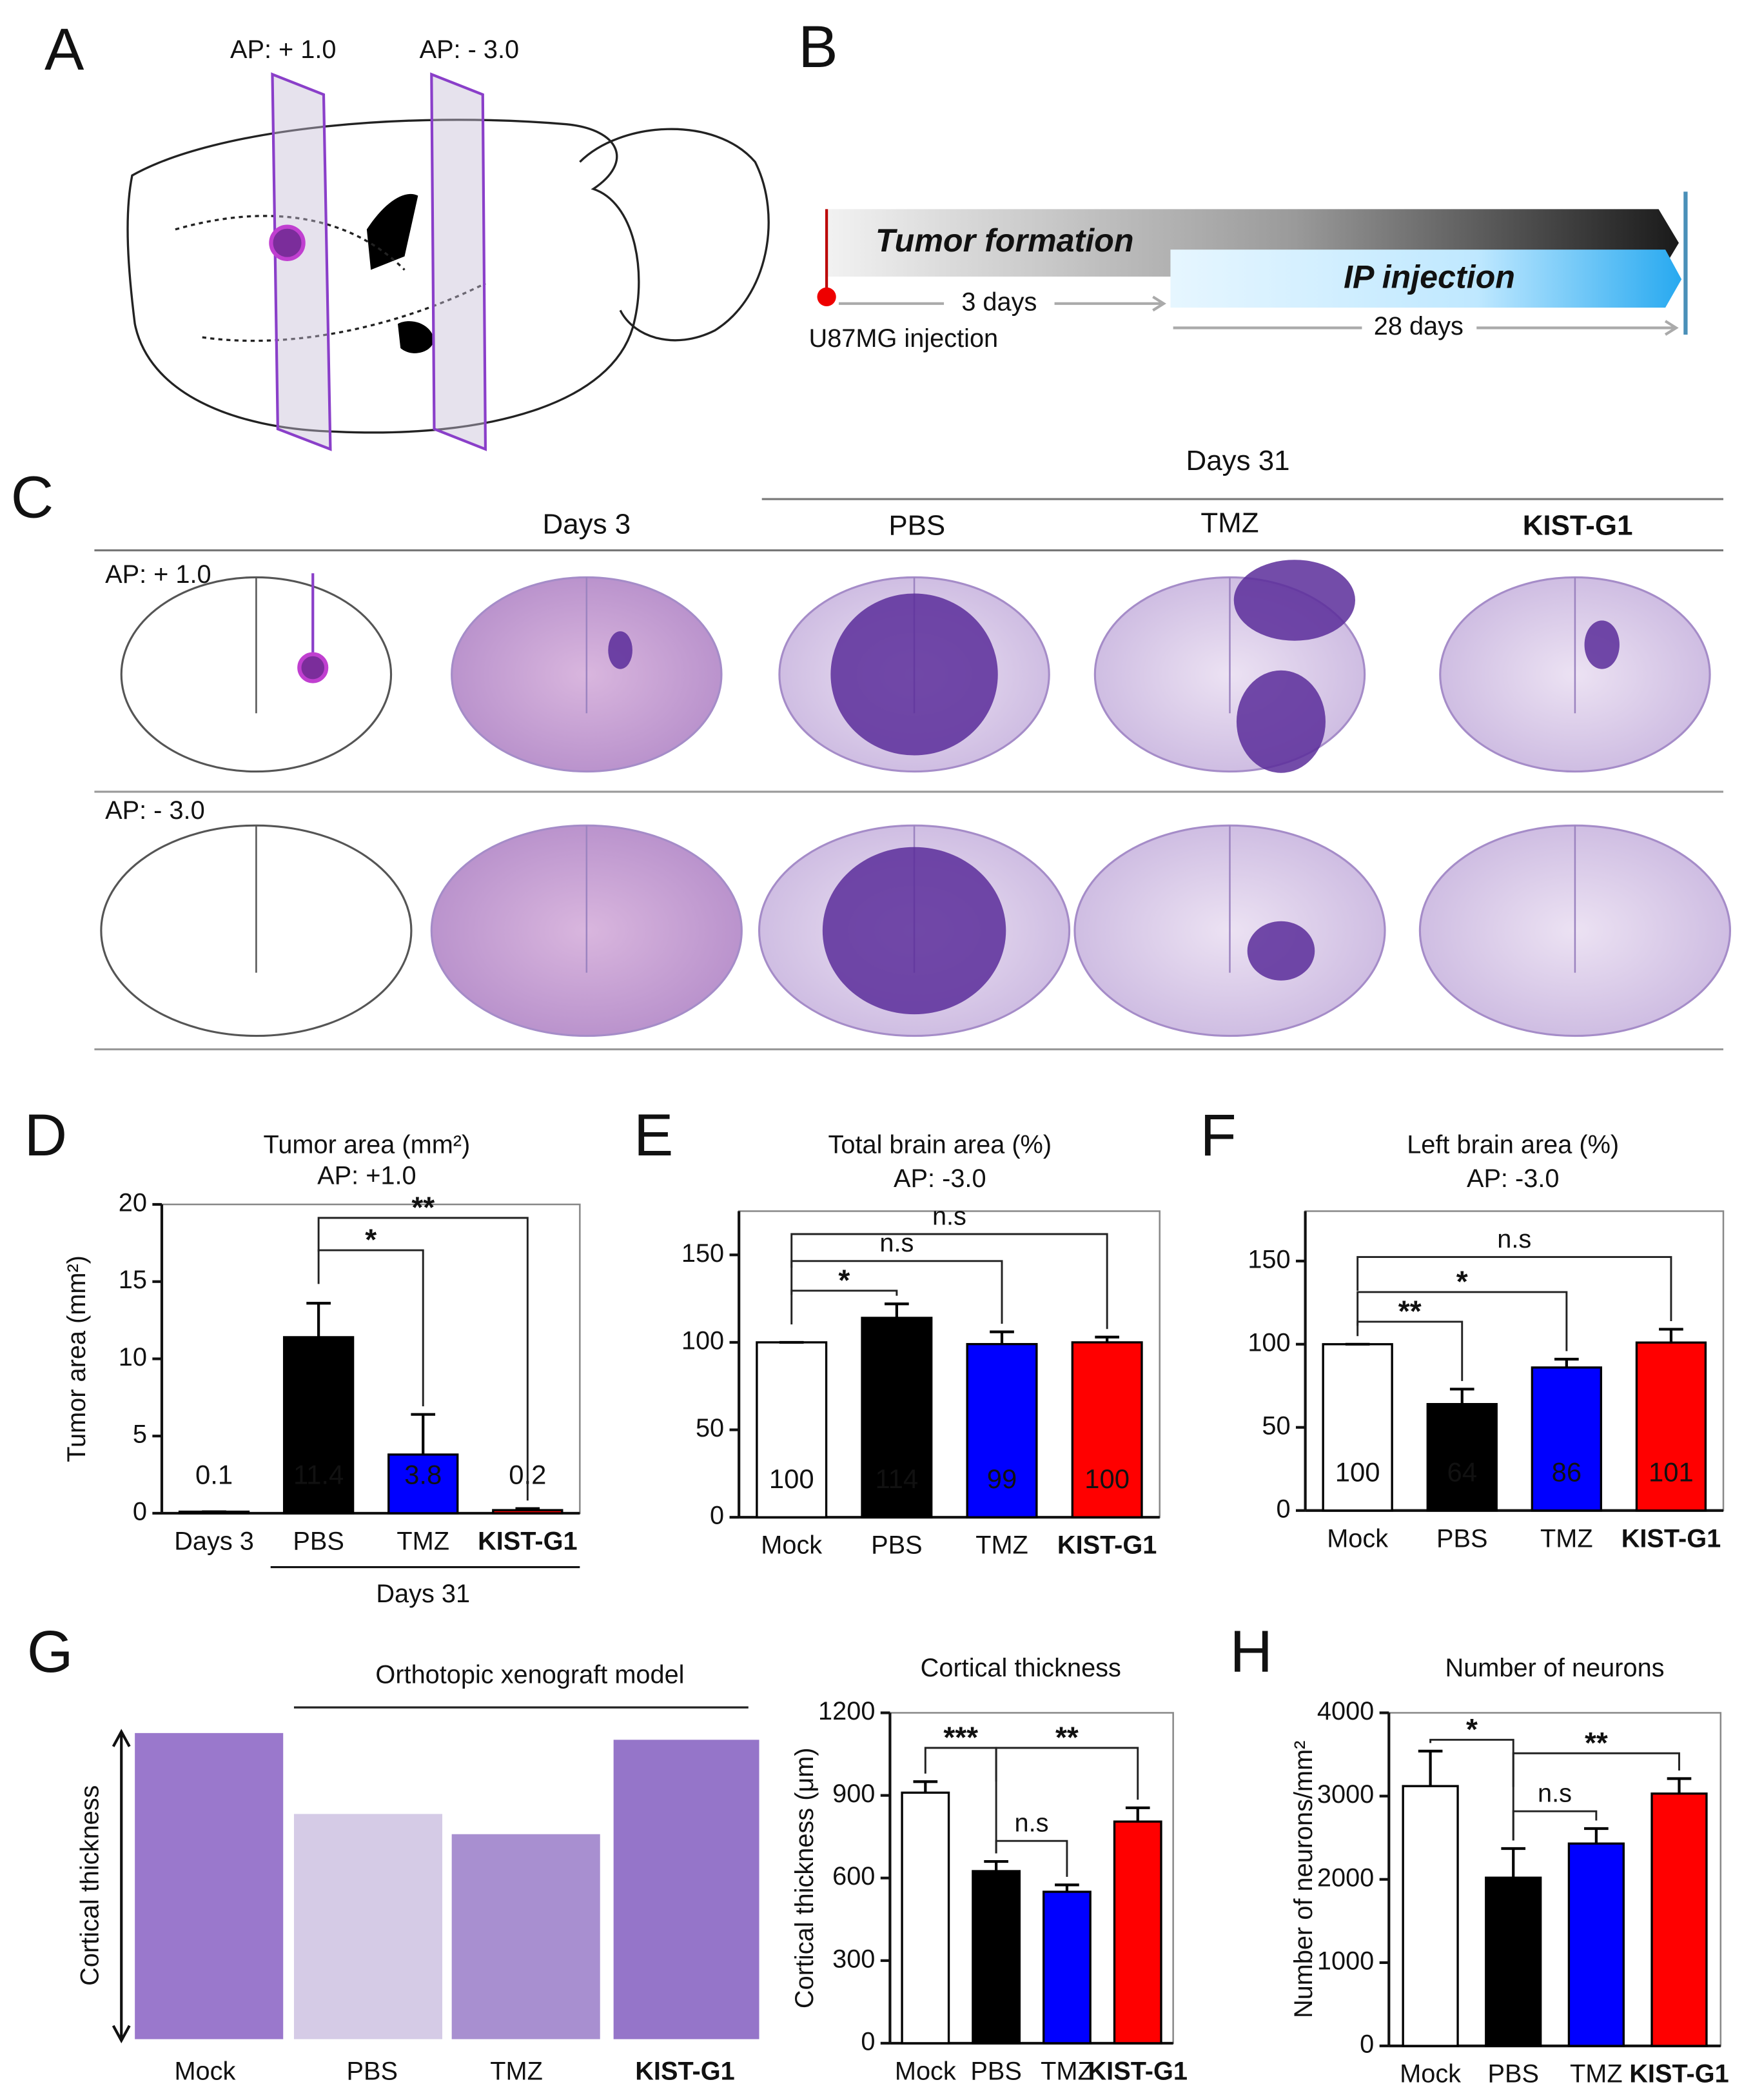 Image resolution: width=1753 pixels, height=2100 pixels. I want to click on duration-label: 3 days, so click(999, 302).